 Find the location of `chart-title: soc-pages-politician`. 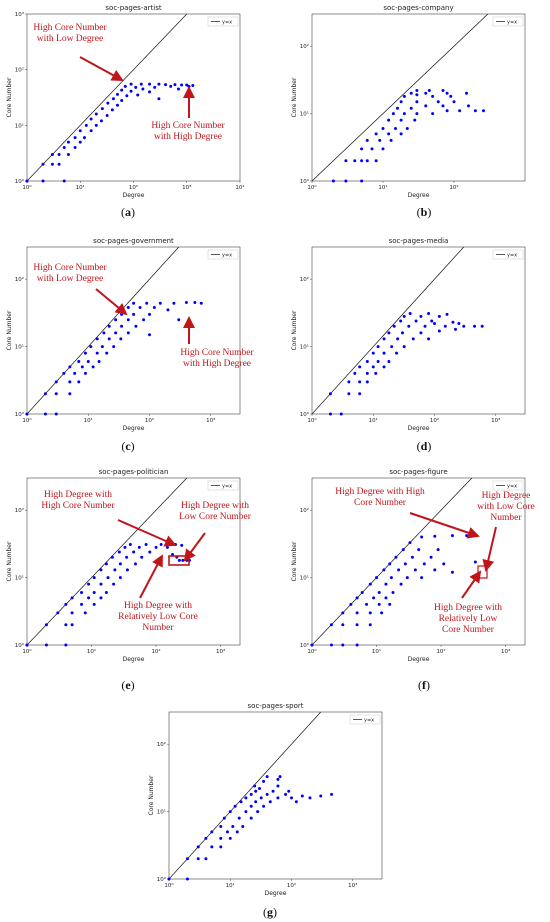

chart-title: soc-pages-politician is located at coordinates (134, 472).